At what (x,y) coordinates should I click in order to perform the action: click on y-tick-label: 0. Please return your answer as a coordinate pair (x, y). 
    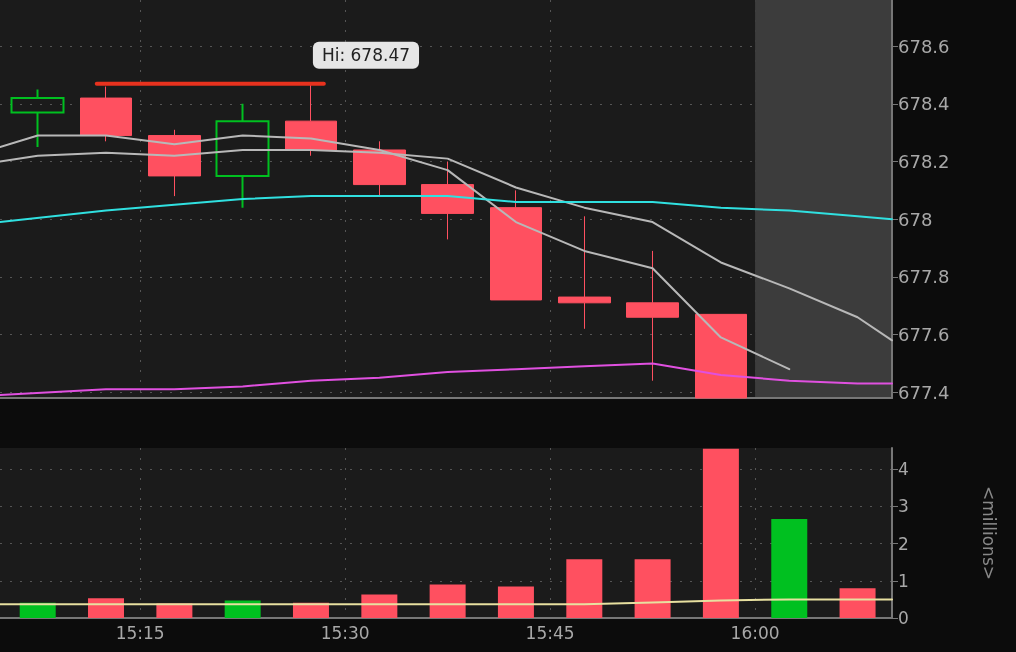
    Looking at the image, I should click on (903, 618).